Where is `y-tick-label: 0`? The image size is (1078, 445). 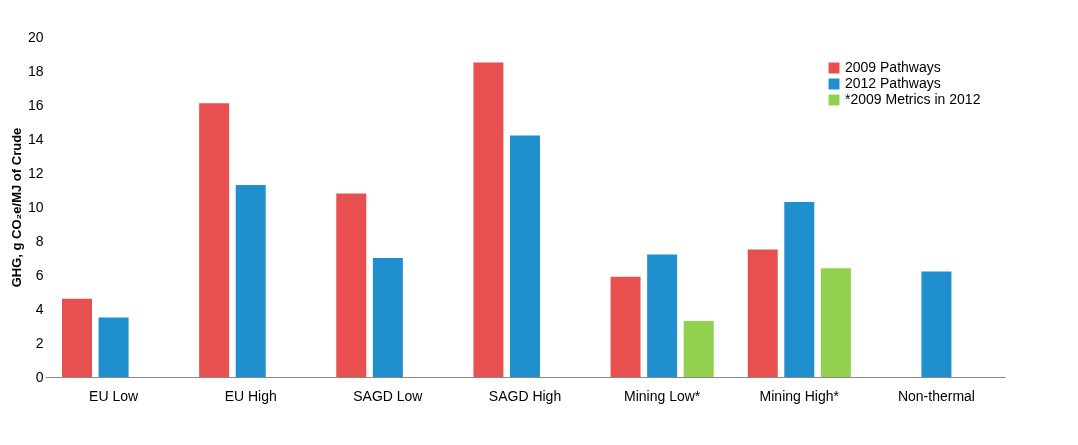 y-tick-label: 0 is located at coordinates (39, 376).